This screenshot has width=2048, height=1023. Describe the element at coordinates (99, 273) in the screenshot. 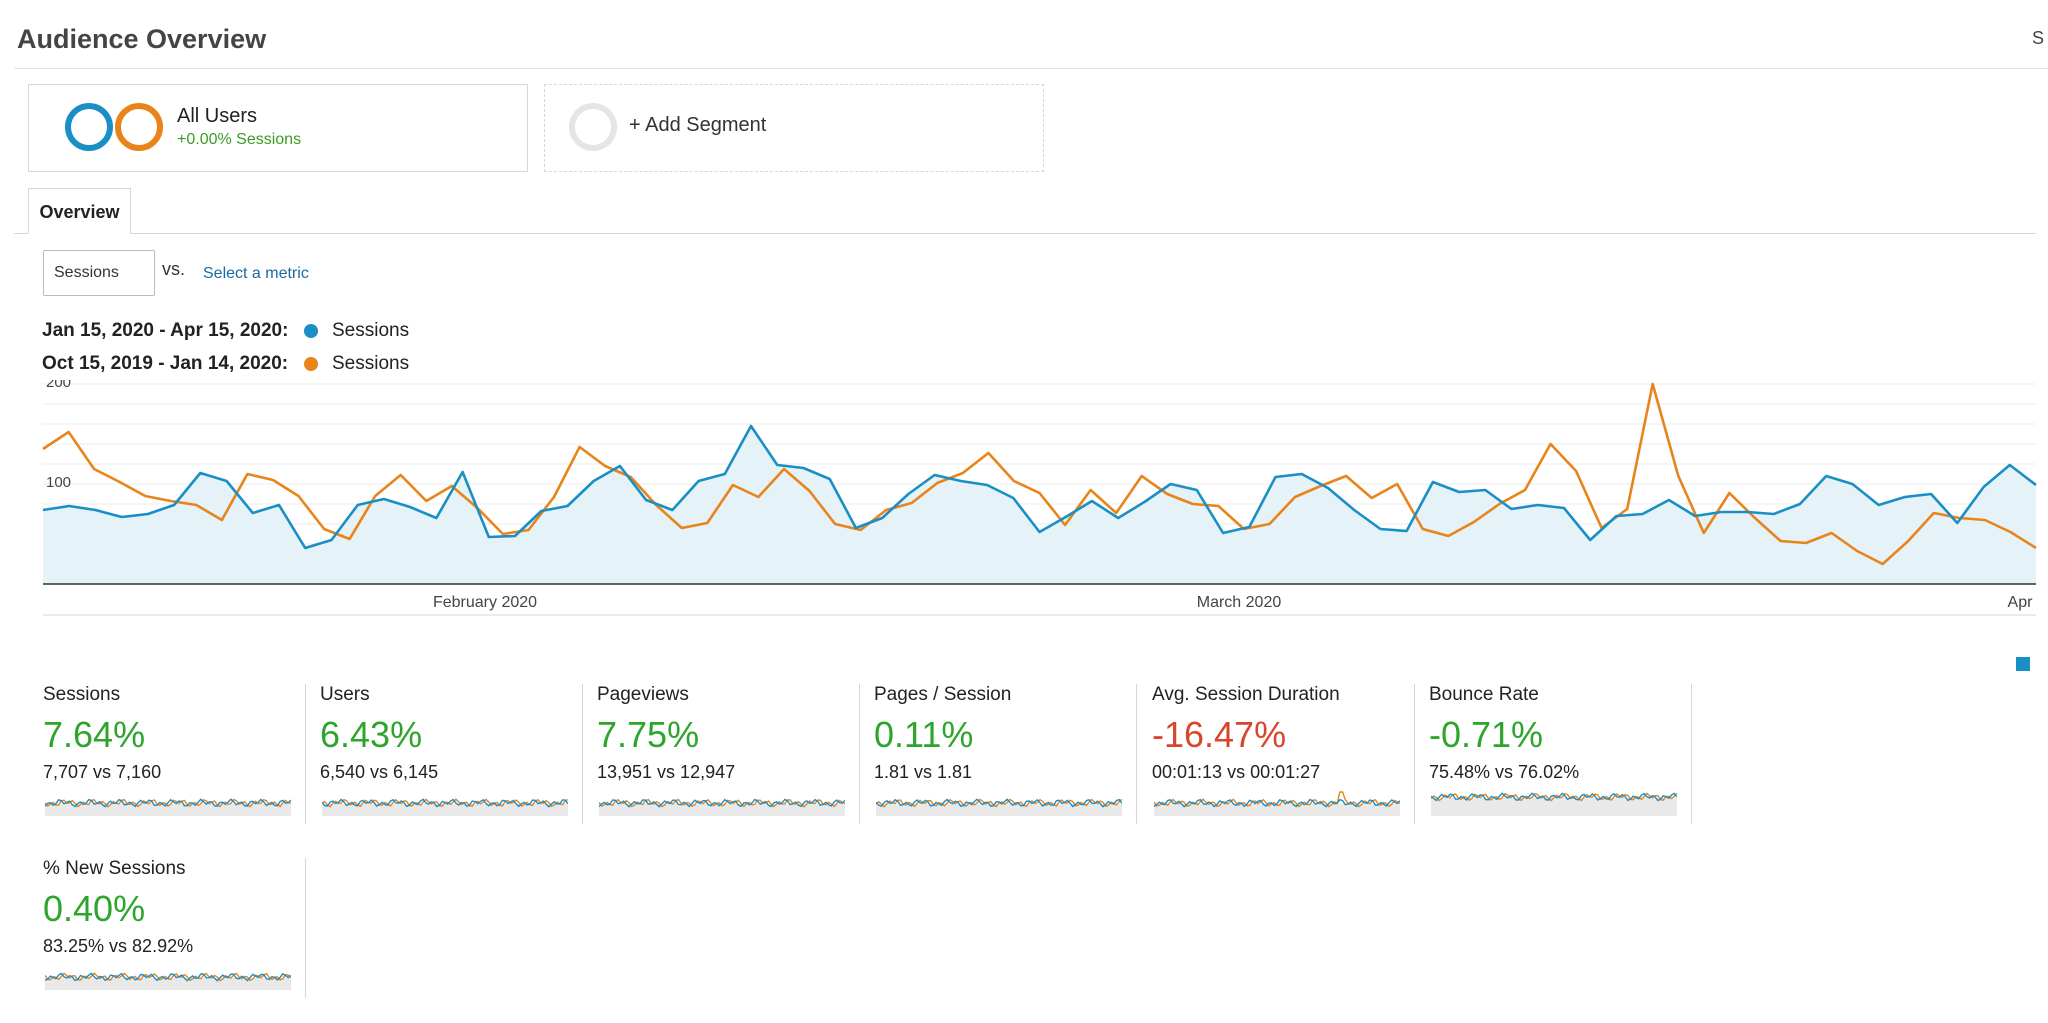

I see `metric-select: Sessions` at that location.